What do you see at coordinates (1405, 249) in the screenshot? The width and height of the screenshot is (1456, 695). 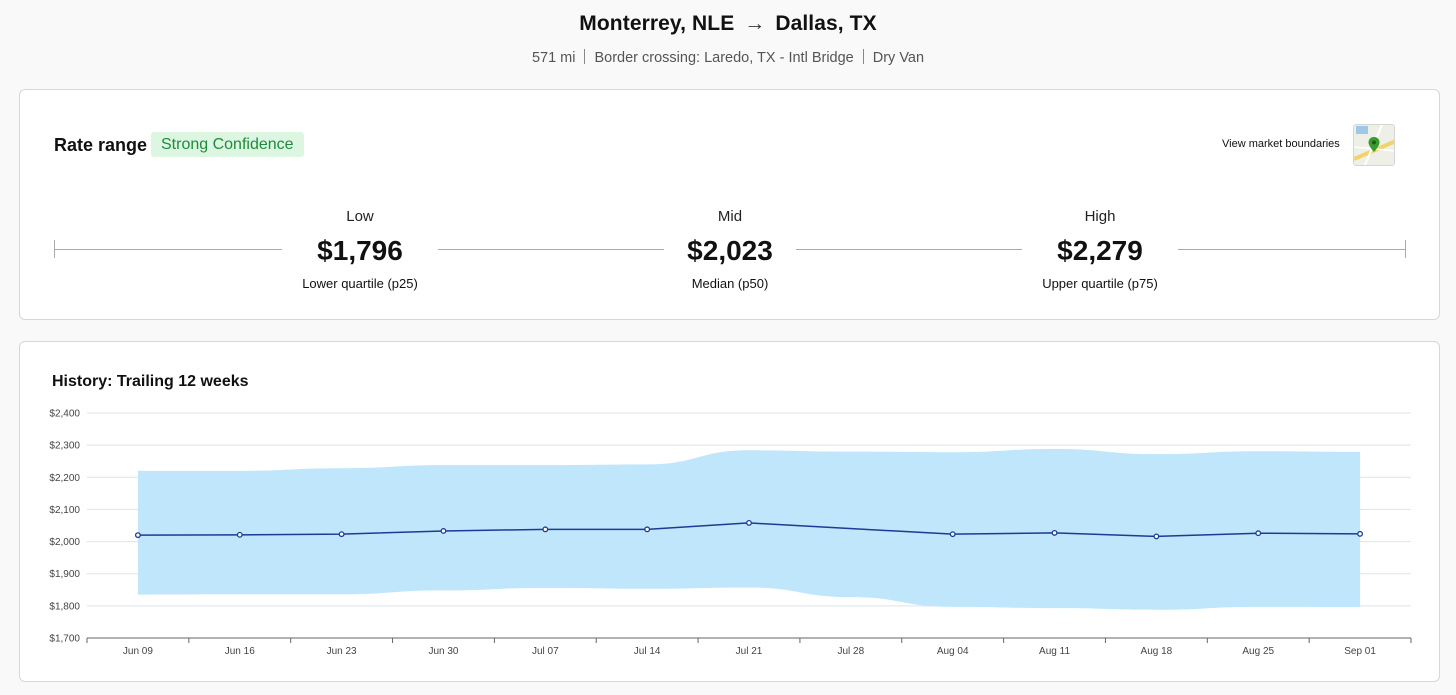 I see `range-end-cap` at bounding box center [1405, 249].